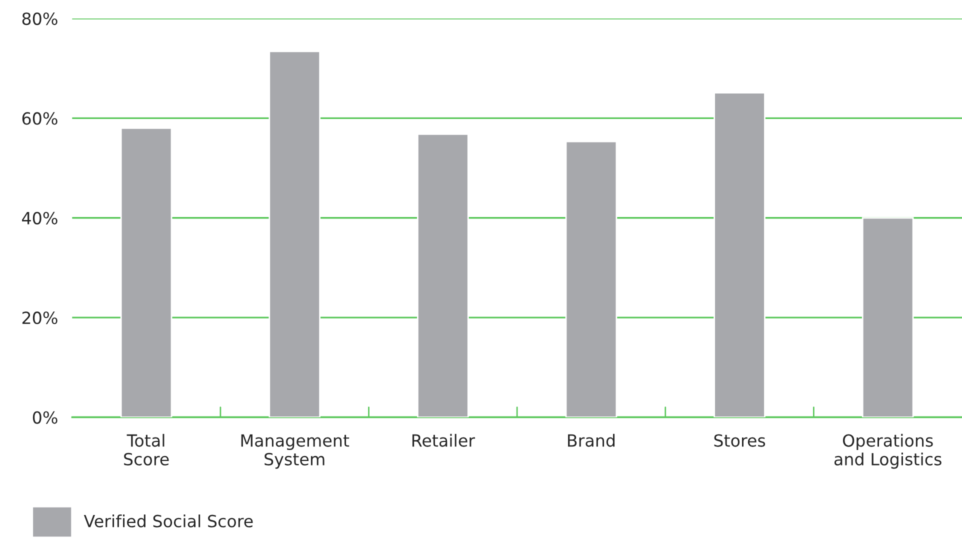  Describe the element at coordinates (40, 19) in the screenshot. I see `y-tick-label: 80%` at that location.